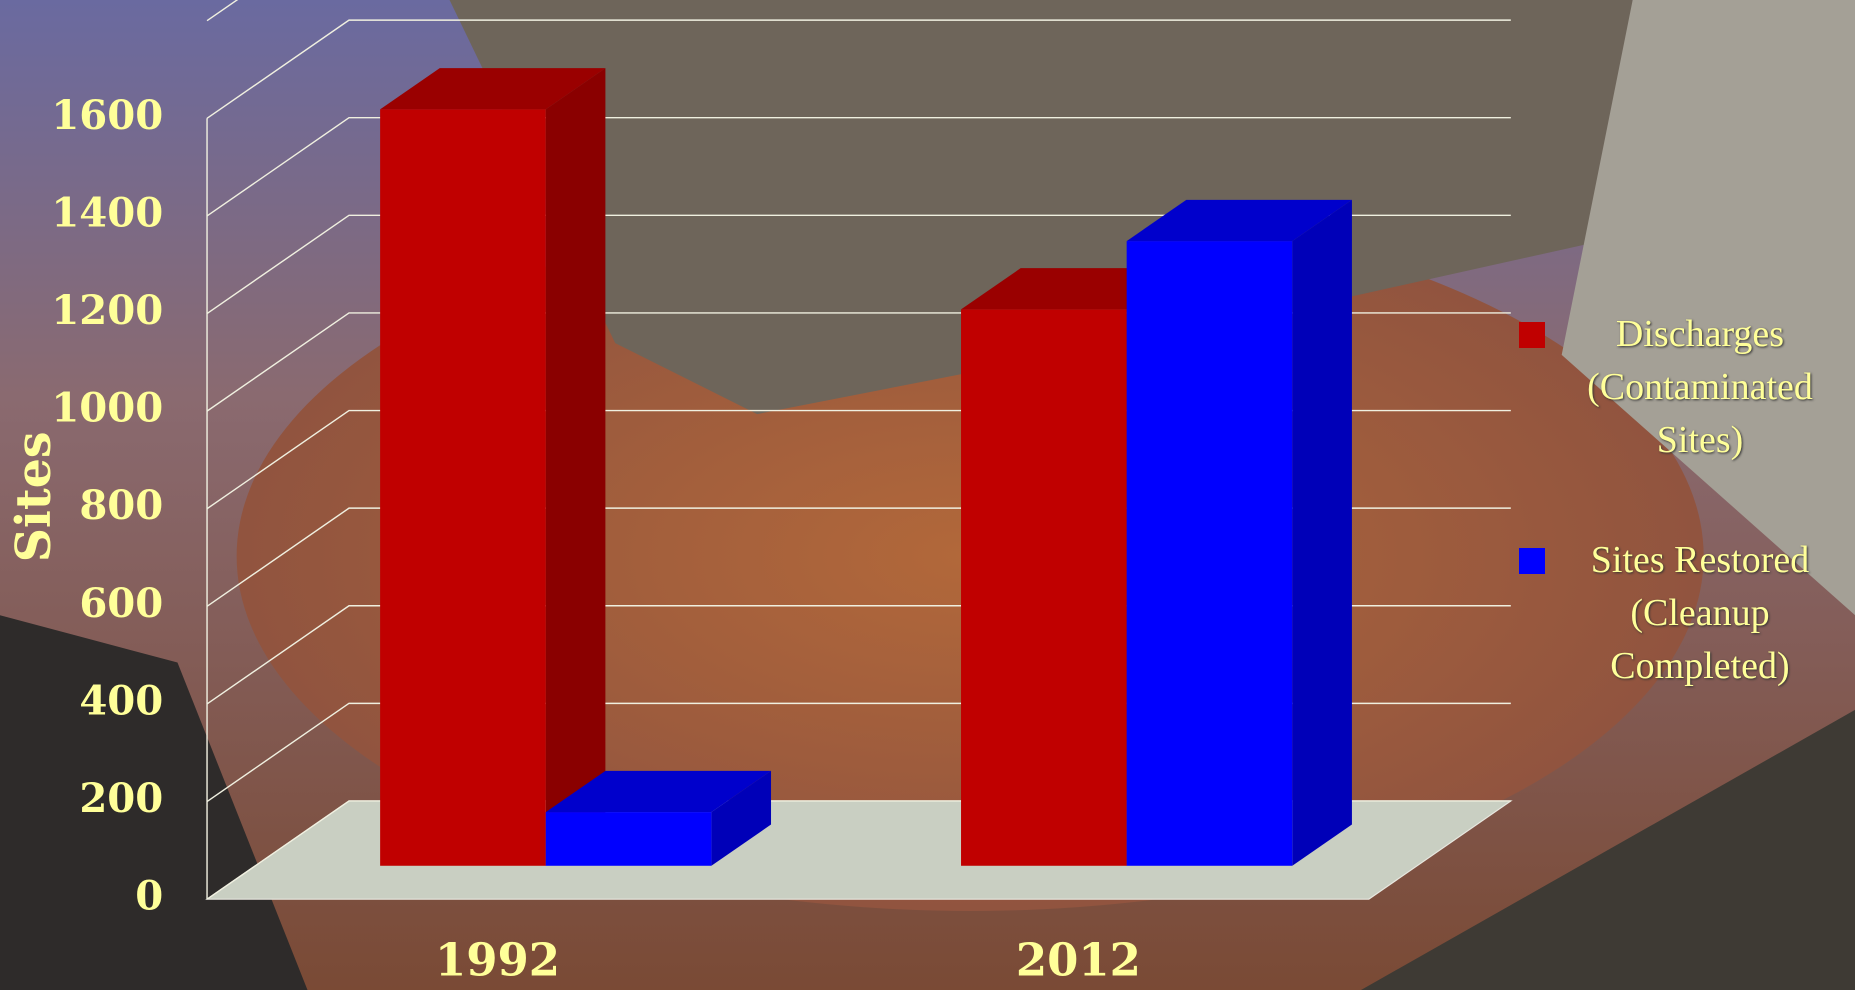  What do you see at coordinates (107, 310) in the screenshot?
I see `y-tick-label: 1200` at bounding box center [107, 310].